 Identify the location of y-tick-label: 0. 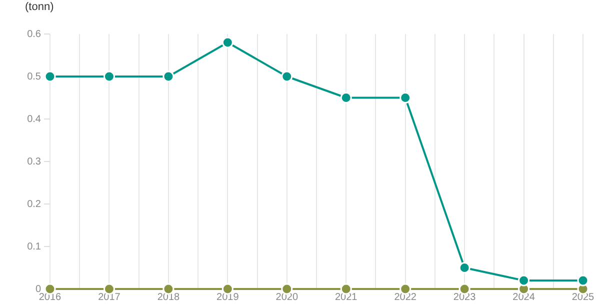
(38, 289).